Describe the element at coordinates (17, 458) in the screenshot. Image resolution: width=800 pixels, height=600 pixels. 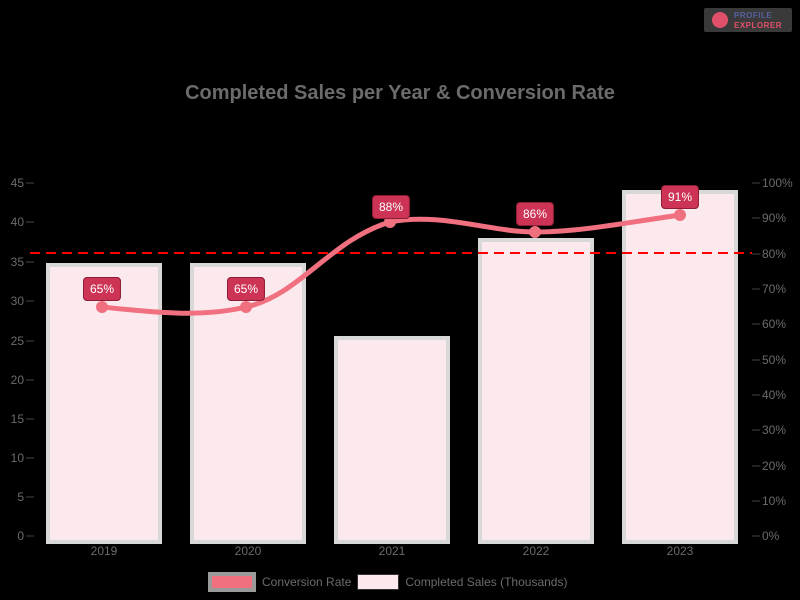
I see `left-tick: 10` at that location.